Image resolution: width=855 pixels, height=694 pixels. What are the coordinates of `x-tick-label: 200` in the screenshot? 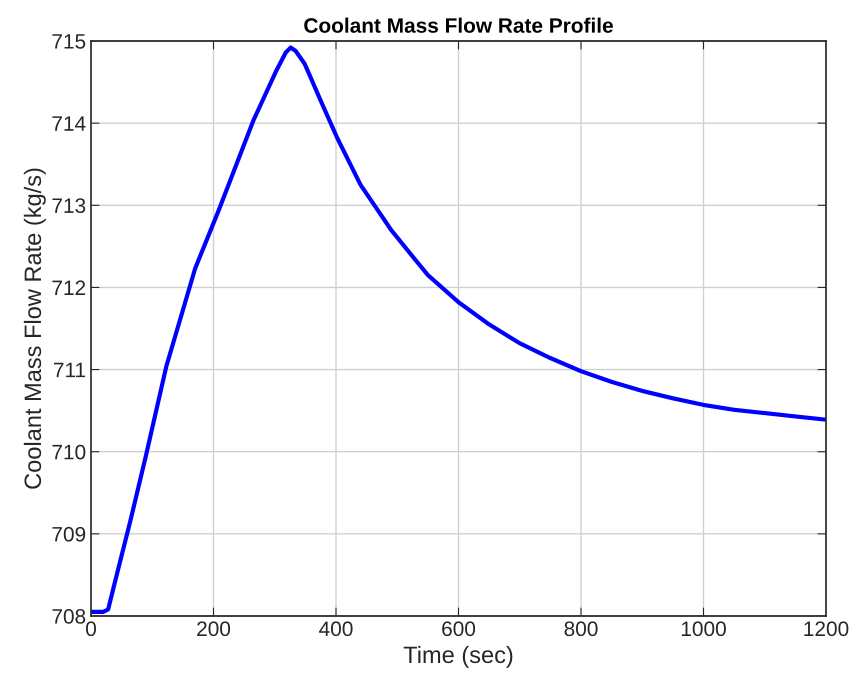 It's located at (213, 628).